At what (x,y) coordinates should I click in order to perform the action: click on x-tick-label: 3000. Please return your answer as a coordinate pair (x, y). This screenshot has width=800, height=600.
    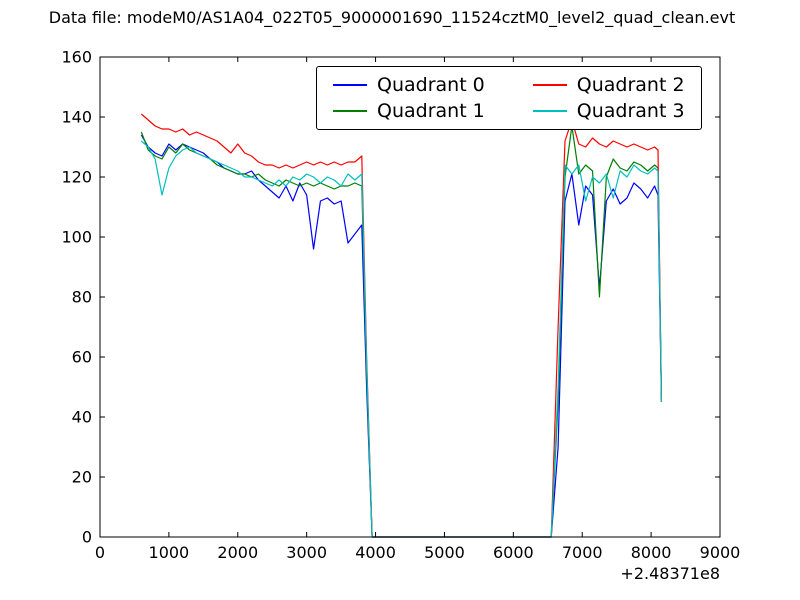
    Looking at the image, I should click on (306, 552).